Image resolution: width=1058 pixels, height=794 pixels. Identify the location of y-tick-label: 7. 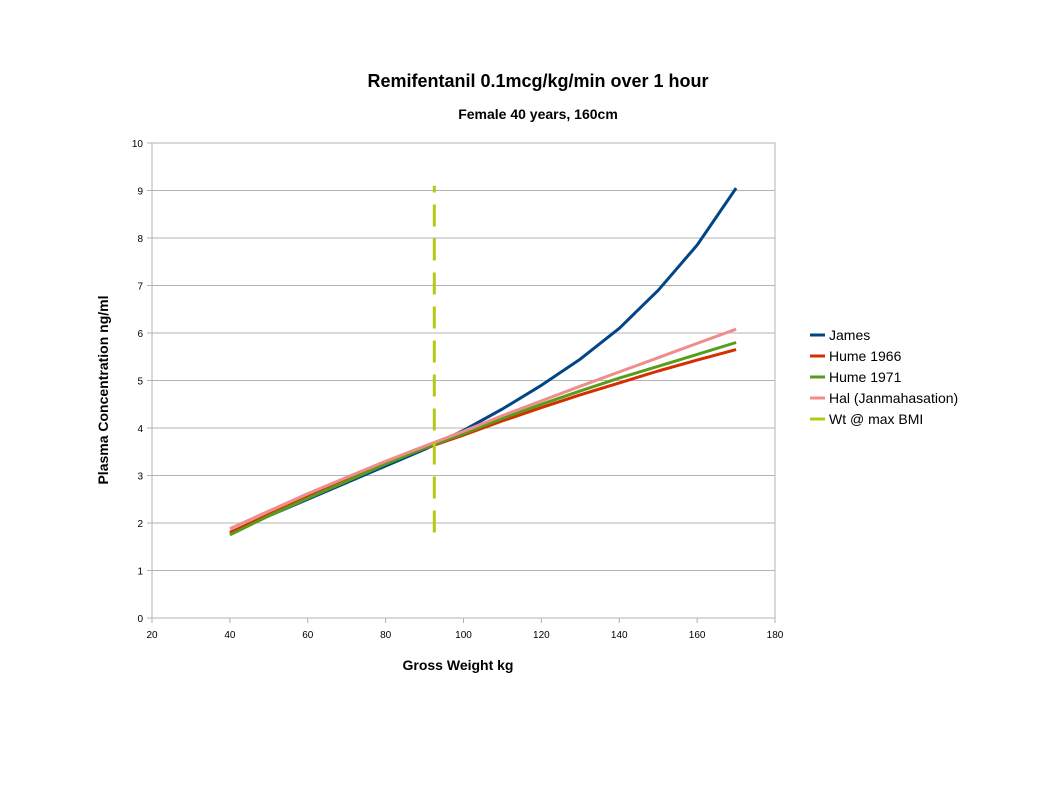
(140, 287).